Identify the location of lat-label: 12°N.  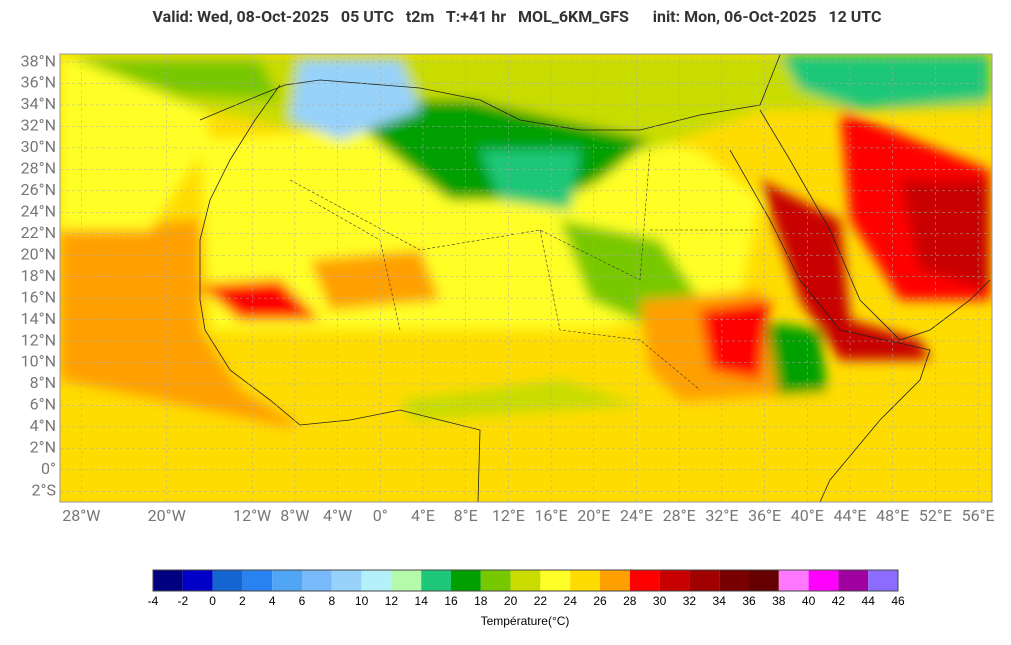
(38, 339).